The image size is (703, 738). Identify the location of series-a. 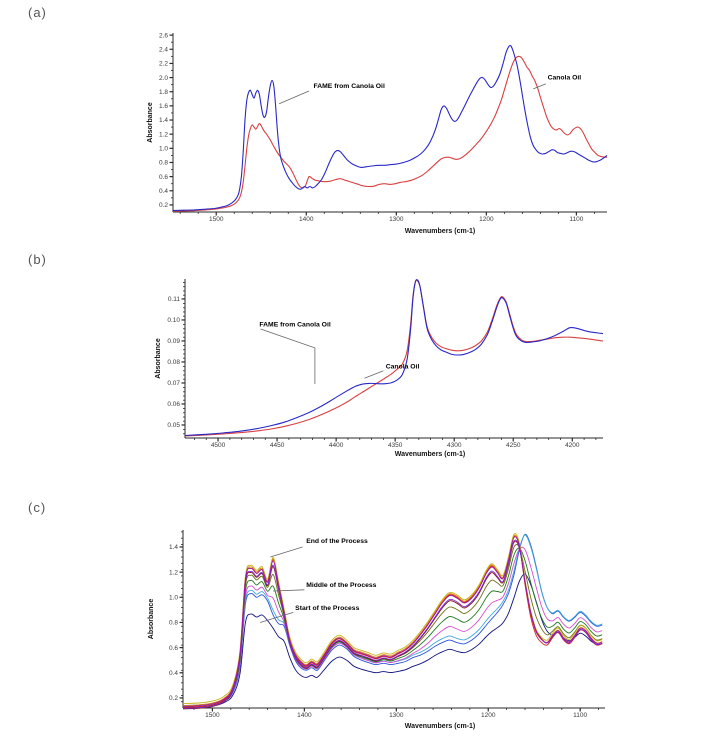
(390, 128).